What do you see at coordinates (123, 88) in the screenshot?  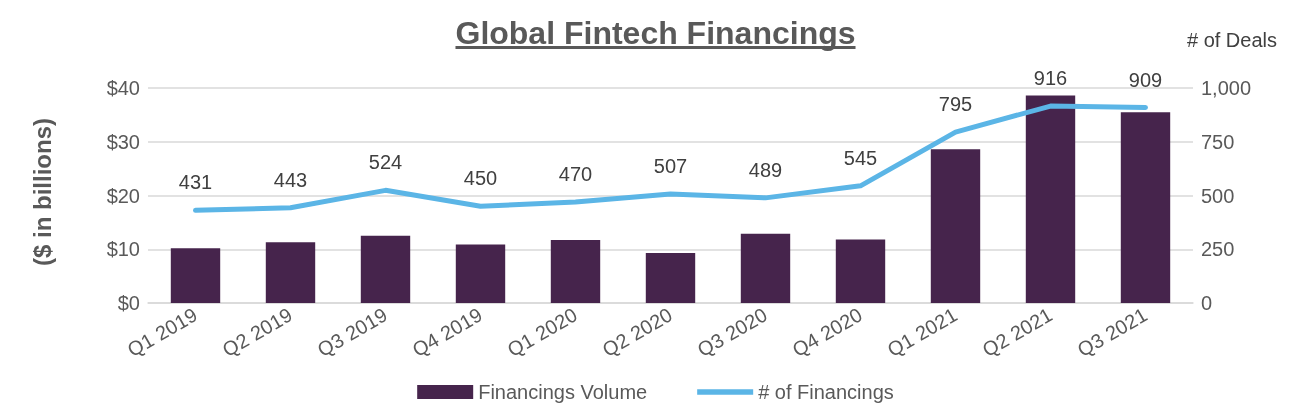 I see `y-tick-label: $40` at bounding box center [123, 88].